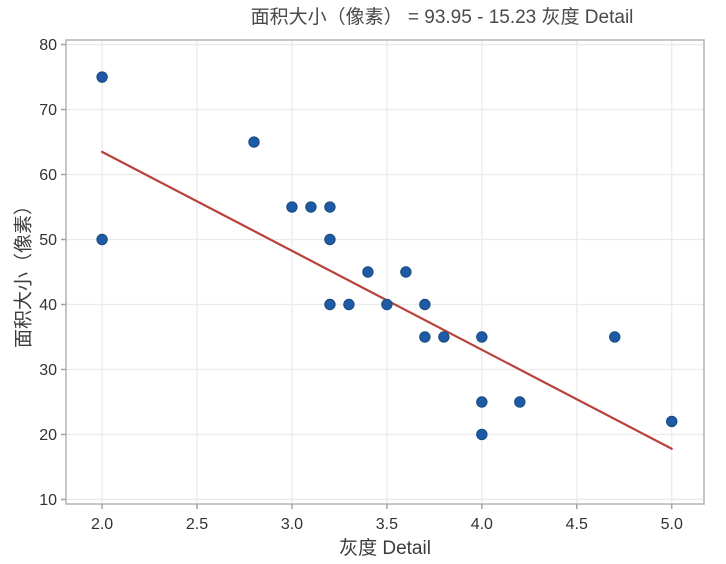 This screenshot has height=564, width=726. What do you see at coordinates (482, 524) in the screenshot?
I see `x-tick-label: 4.0` at bounding box center [482, 524].